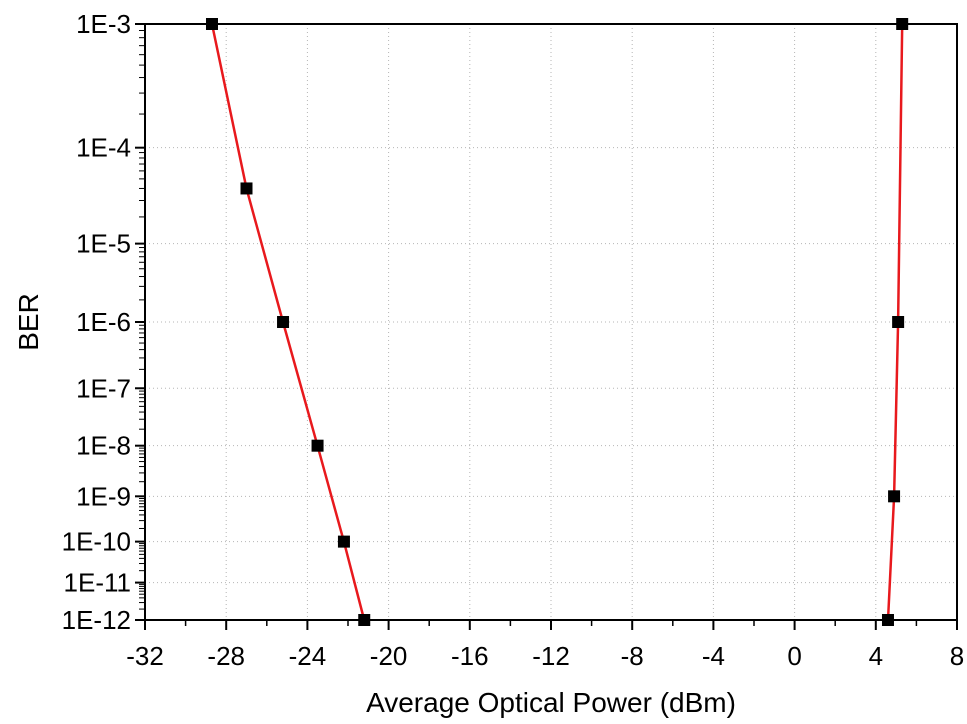  Describe the element at coordinates (145, 656) in the screenshot. I see `x-tick-label: -32` at that location.